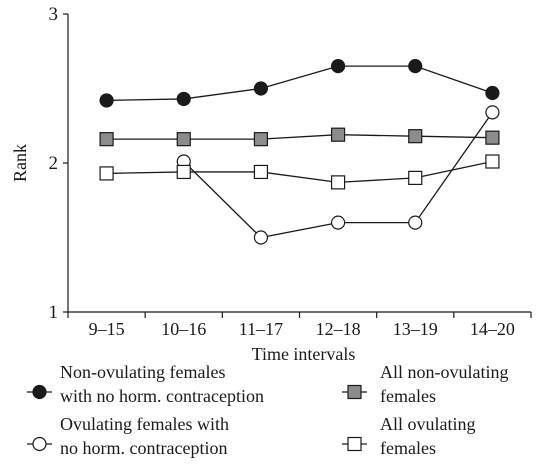 This screenshot has width=545, height=468. Describe the element at coordinates (54, 14) in the screenshot. I see `y-tick-label: 3` at that location.